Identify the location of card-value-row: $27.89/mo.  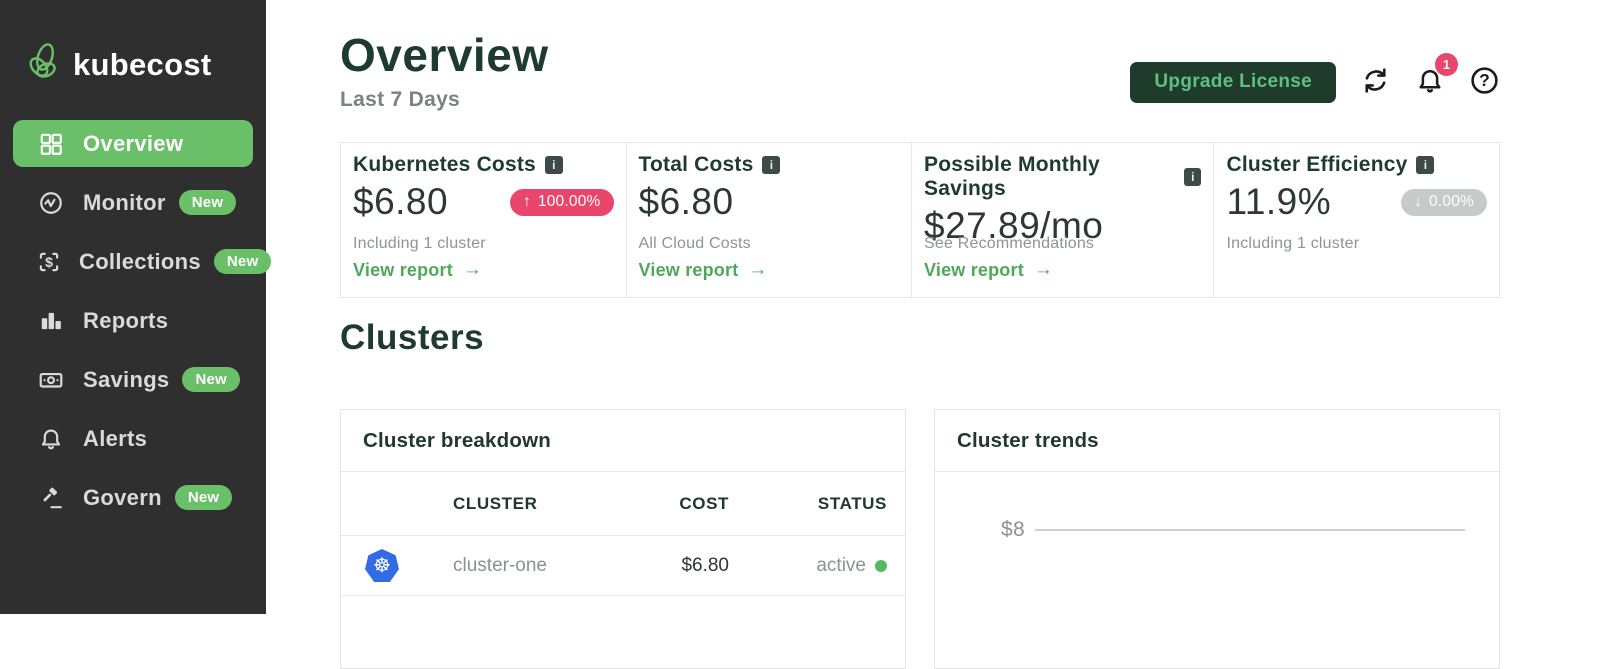
(1062, 226).